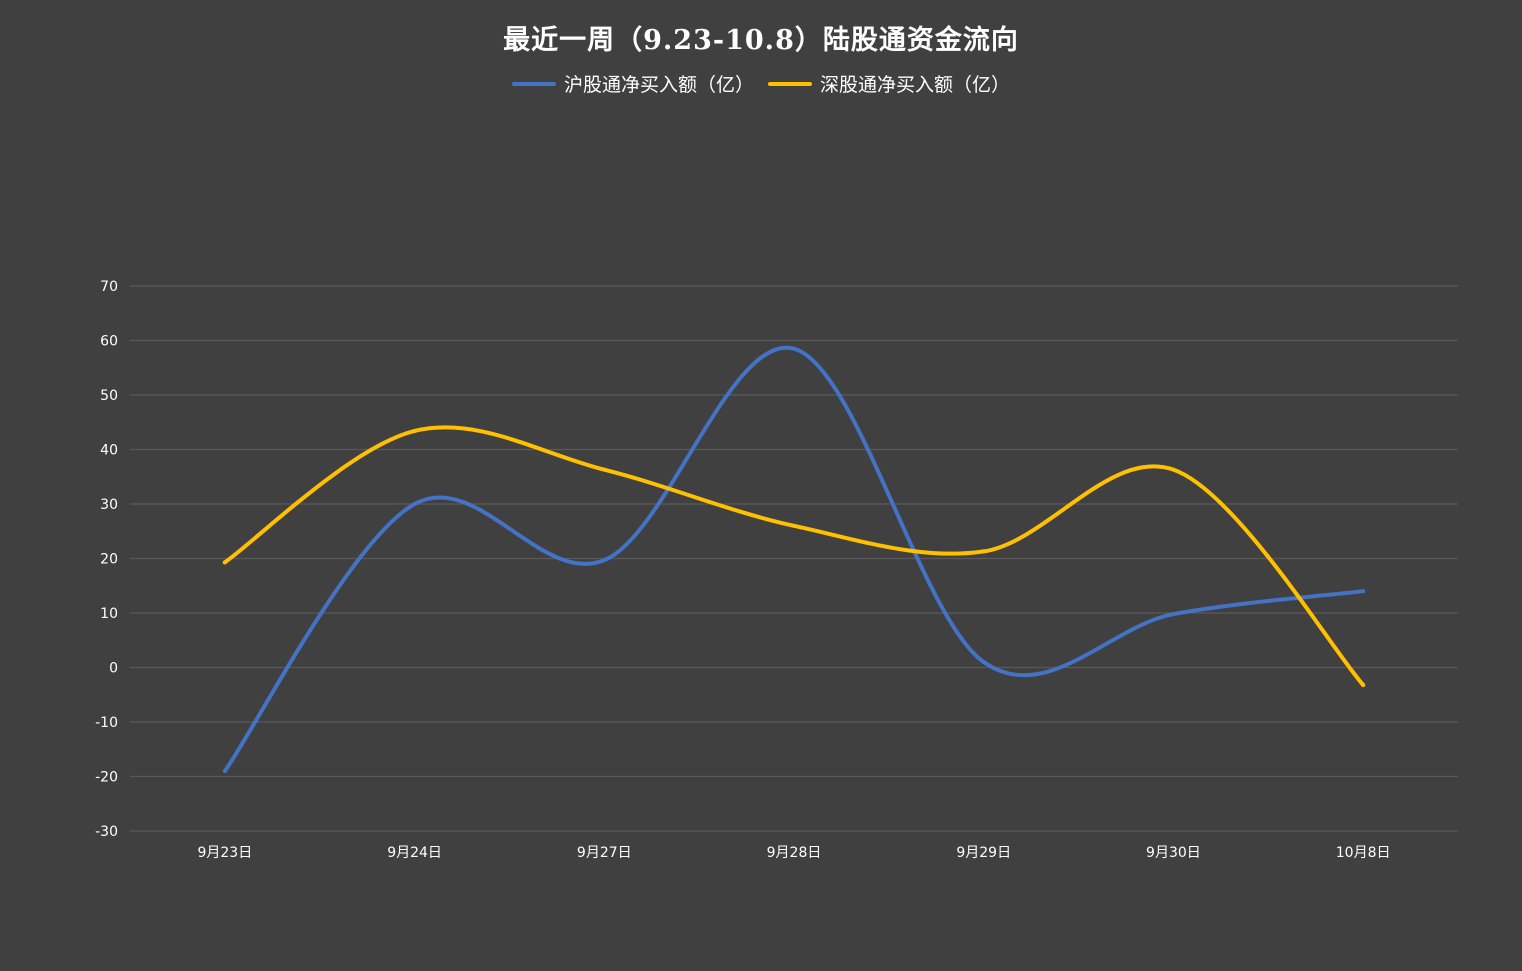 The width and height of the screenshot is (1522, 971). I want to click on y-tick-label: 50, so click(109, 396).